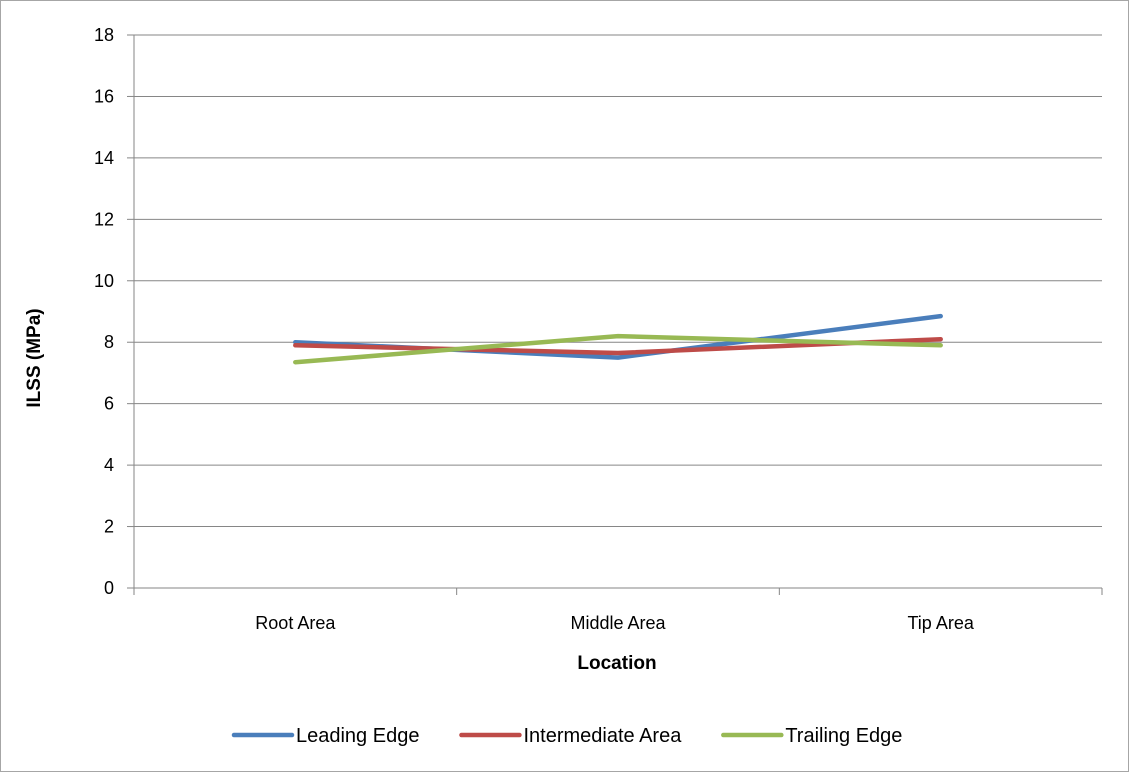 Image resolution: width=1129 pixels, height=773 pixels. What do you see at coordinates (109, 404) in the screenshot?
I see `y-tick-label: 6` at bounding box center [109, 404].